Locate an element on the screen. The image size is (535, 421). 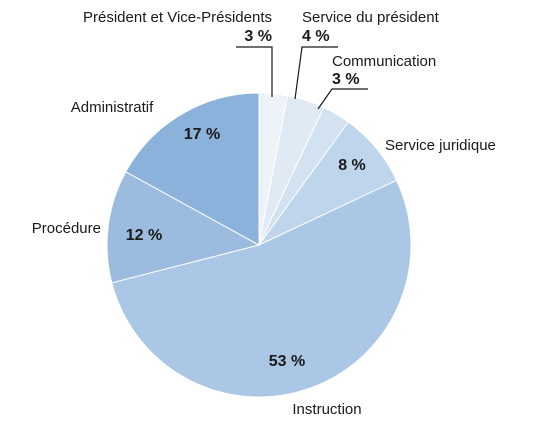
slice-label: Service du président is located at coordinates (371, 17).